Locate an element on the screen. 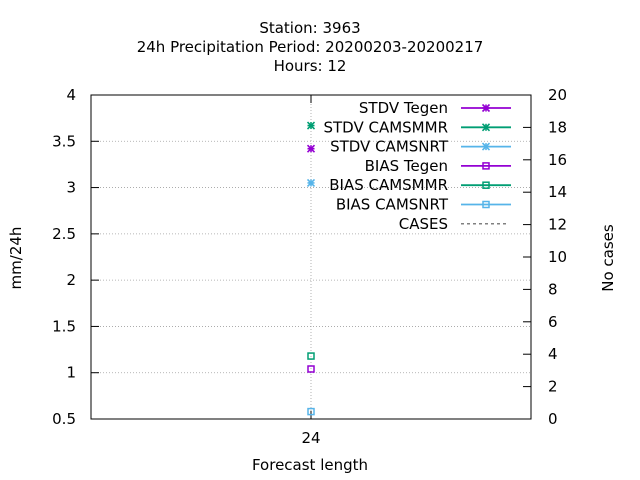  legend-label-stdv-camsmmr: STDV CAMSMMR is located at coordinates (385, 127).